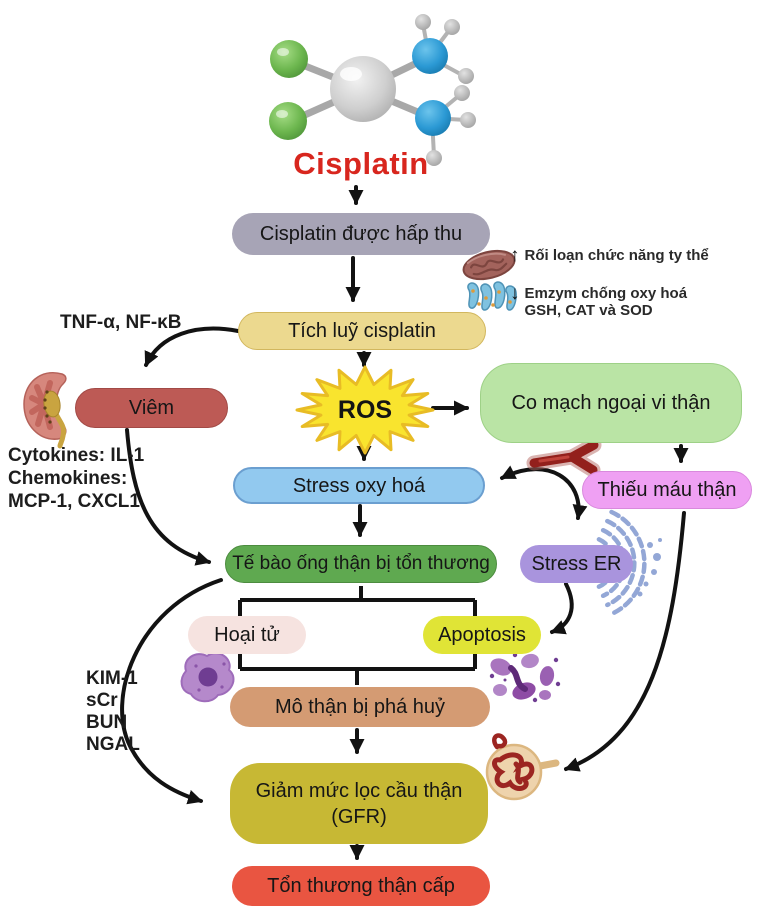  What do you see at coordinates (616, 255) in the screenshot?
I see `mitochondrial-dysfunction-text: Rối loạn chức năng ty thể` at bounding box center [616, 255].